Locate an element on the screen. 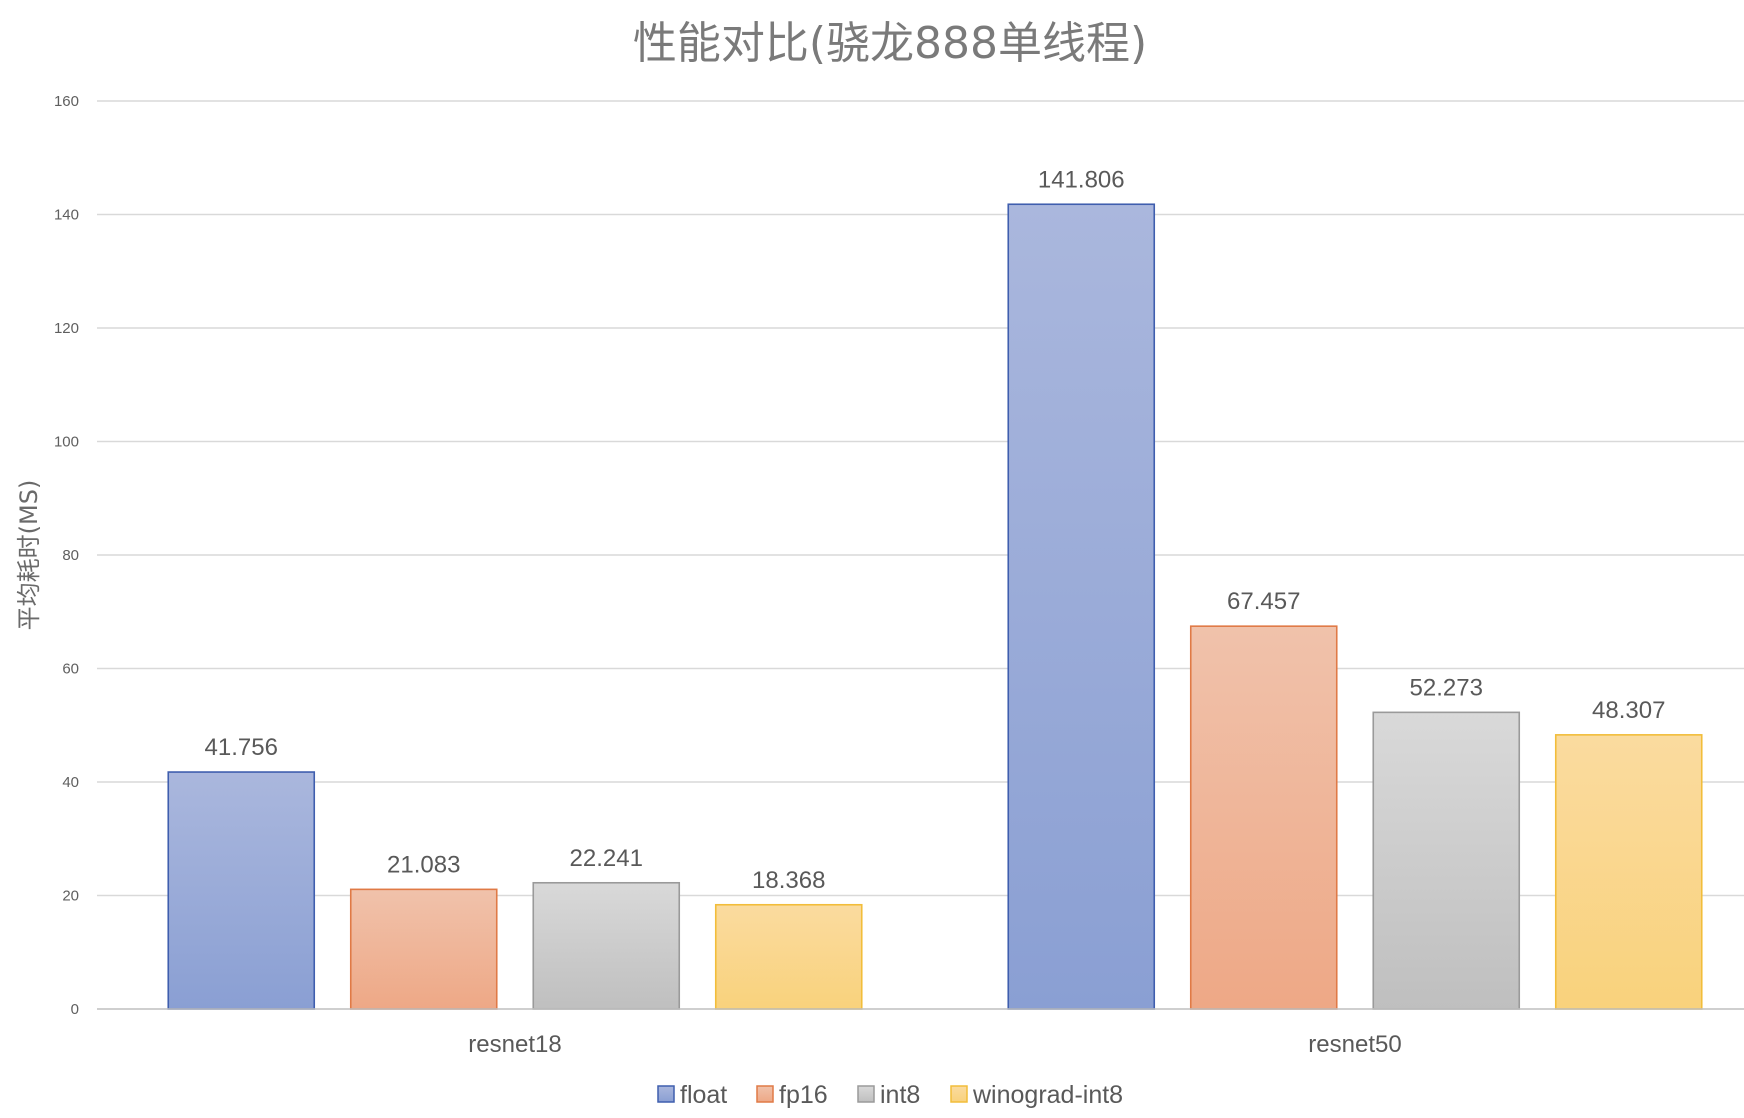 The height and width of the screenshot is (1118, 1744). bar-resnet50-float is located at coordinates (1081, 606).